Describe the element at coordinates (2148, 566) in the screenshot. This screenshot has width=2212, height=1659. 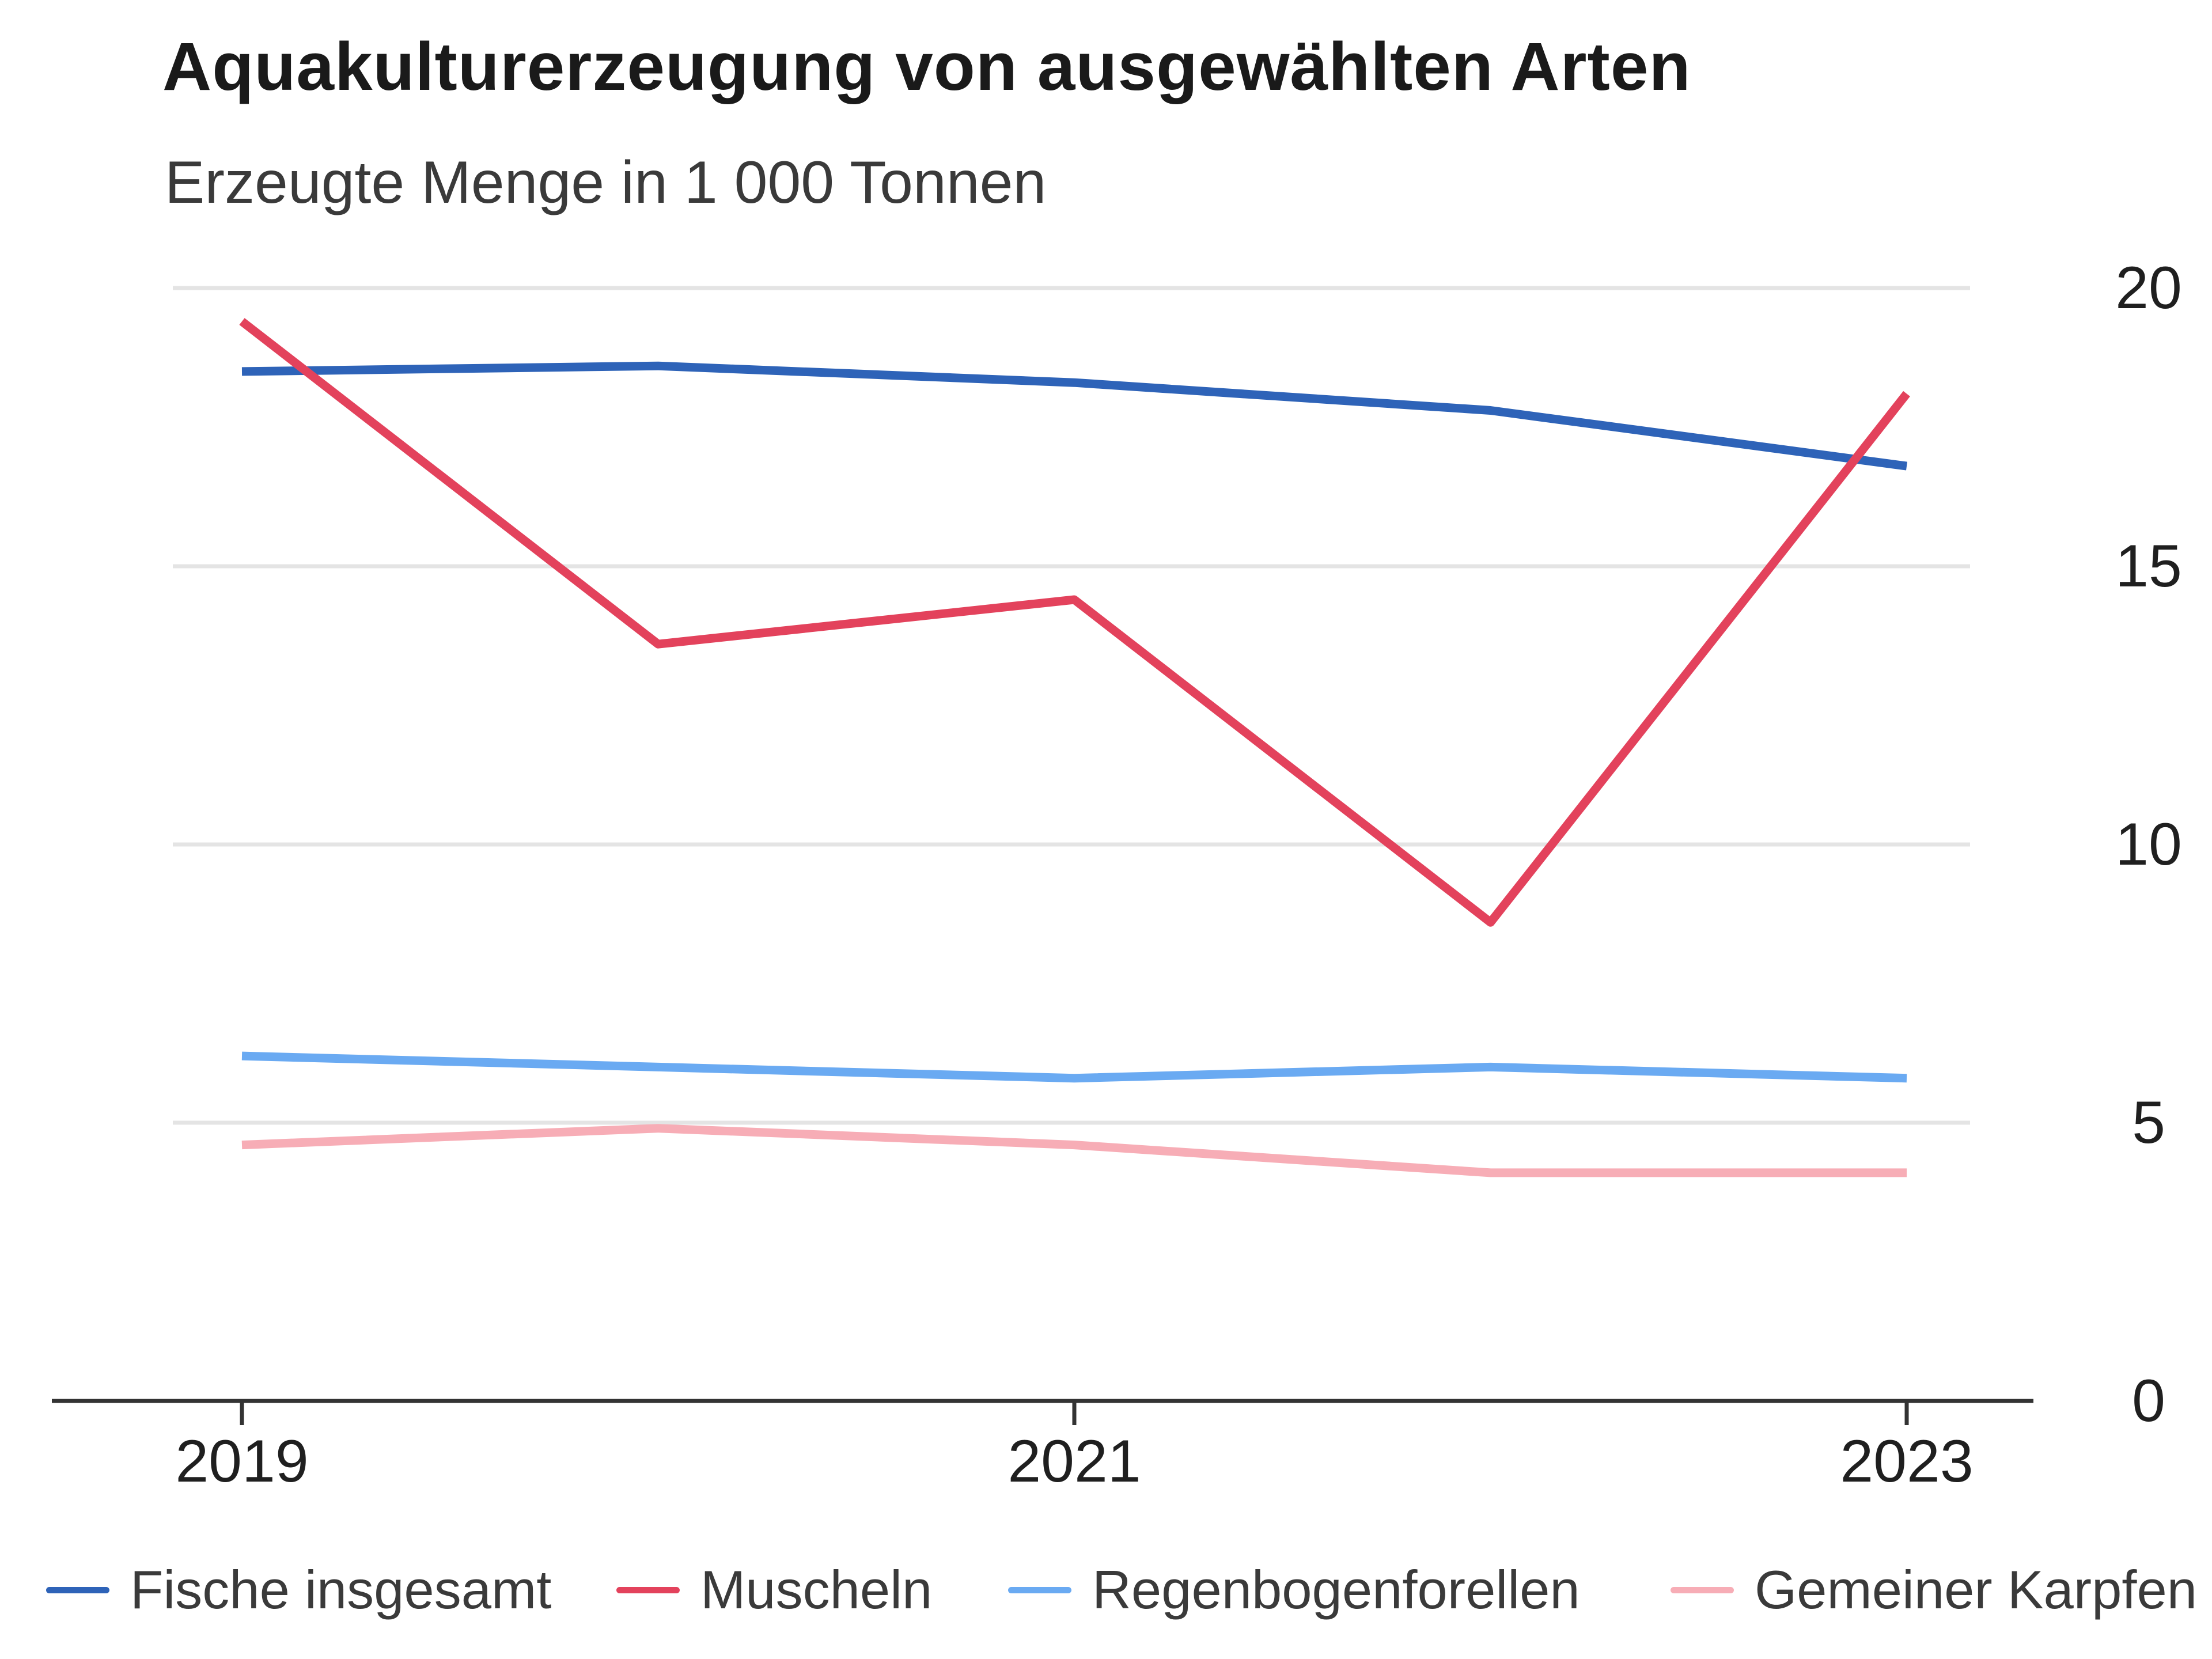
I see `y-tick-label-15: 15` at that location.